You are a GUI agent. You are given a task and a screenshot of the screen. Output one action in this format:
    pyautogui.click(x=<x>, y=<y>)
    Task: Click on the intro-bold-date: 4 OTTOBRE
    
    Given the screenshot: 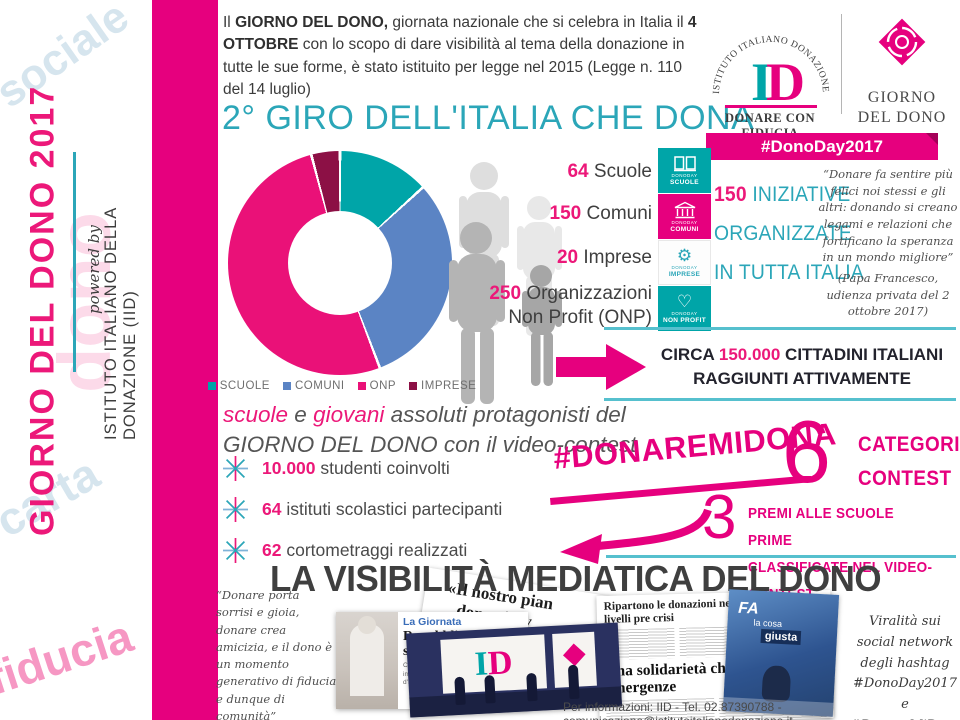 What is the action you would take?
    pyautogui.click(x=460, y=34)
    